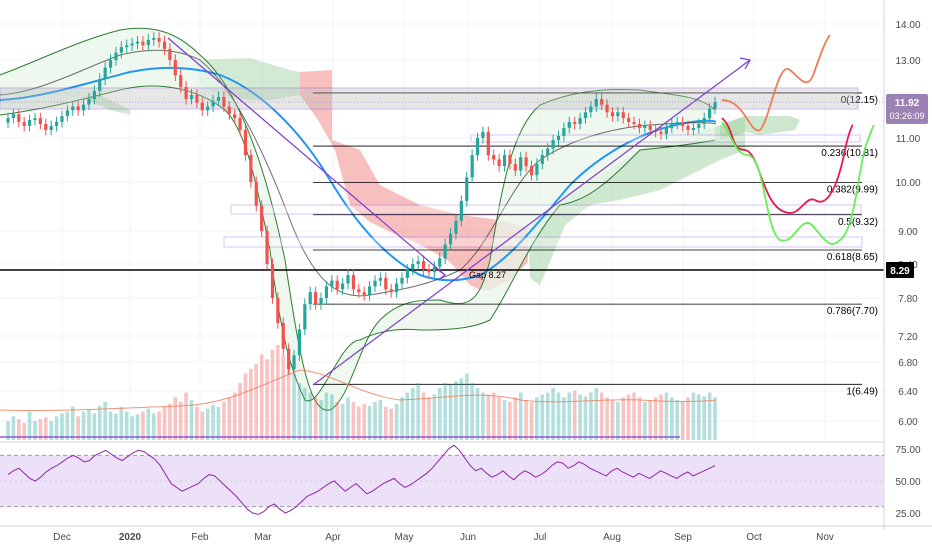  What do you see at coordinates (906, 116) in the screenshot?
I see `last-price-countdown: 03:26:09` at bounding box center [906, 116].